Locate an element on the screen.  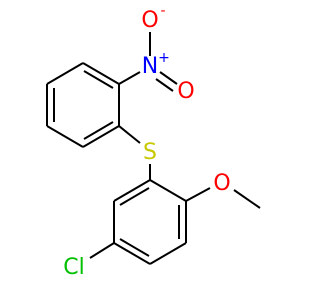
label-bg is located at coordinates (150, 20).